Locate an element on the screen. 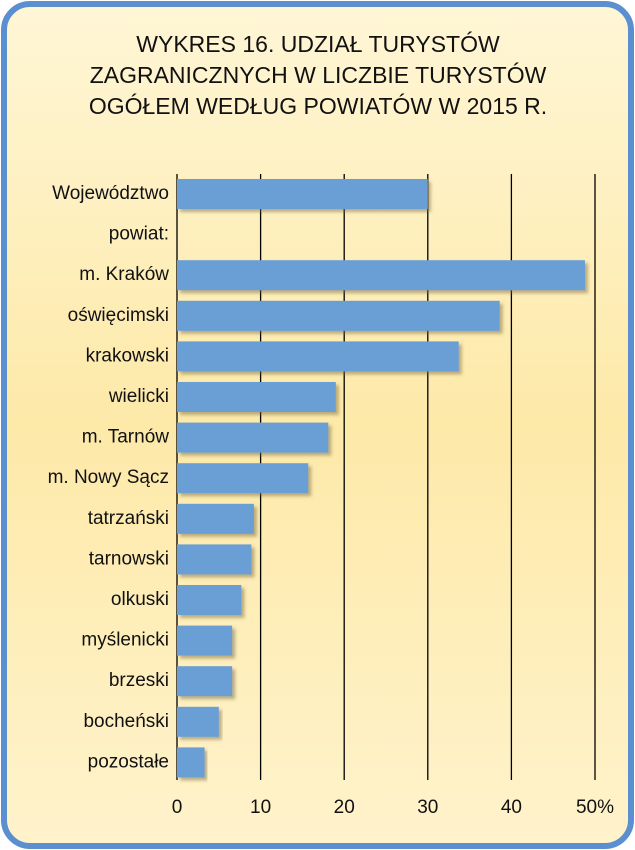 Image resolution: width=635 pixels, height=850 pixels. y-tick-label: Województwo is located at coordinates (110, 193).